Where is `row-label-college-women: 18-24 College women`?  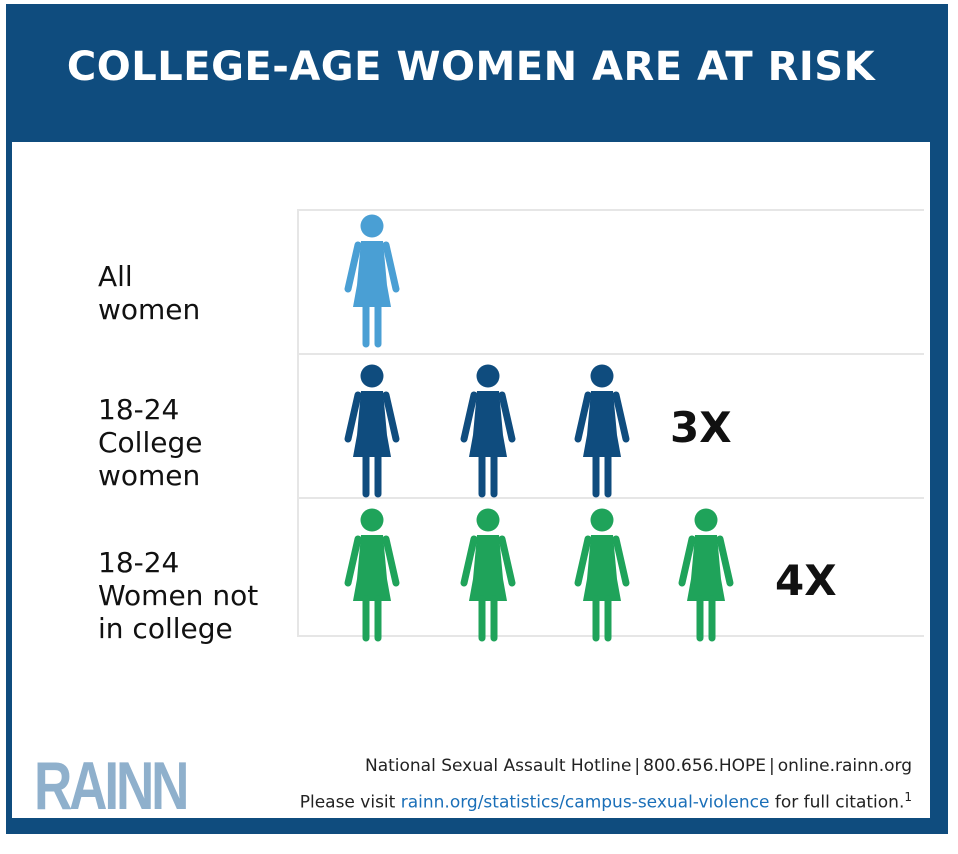 row-label-college-women: 18-24 College women is located at coordinates (150, 442).